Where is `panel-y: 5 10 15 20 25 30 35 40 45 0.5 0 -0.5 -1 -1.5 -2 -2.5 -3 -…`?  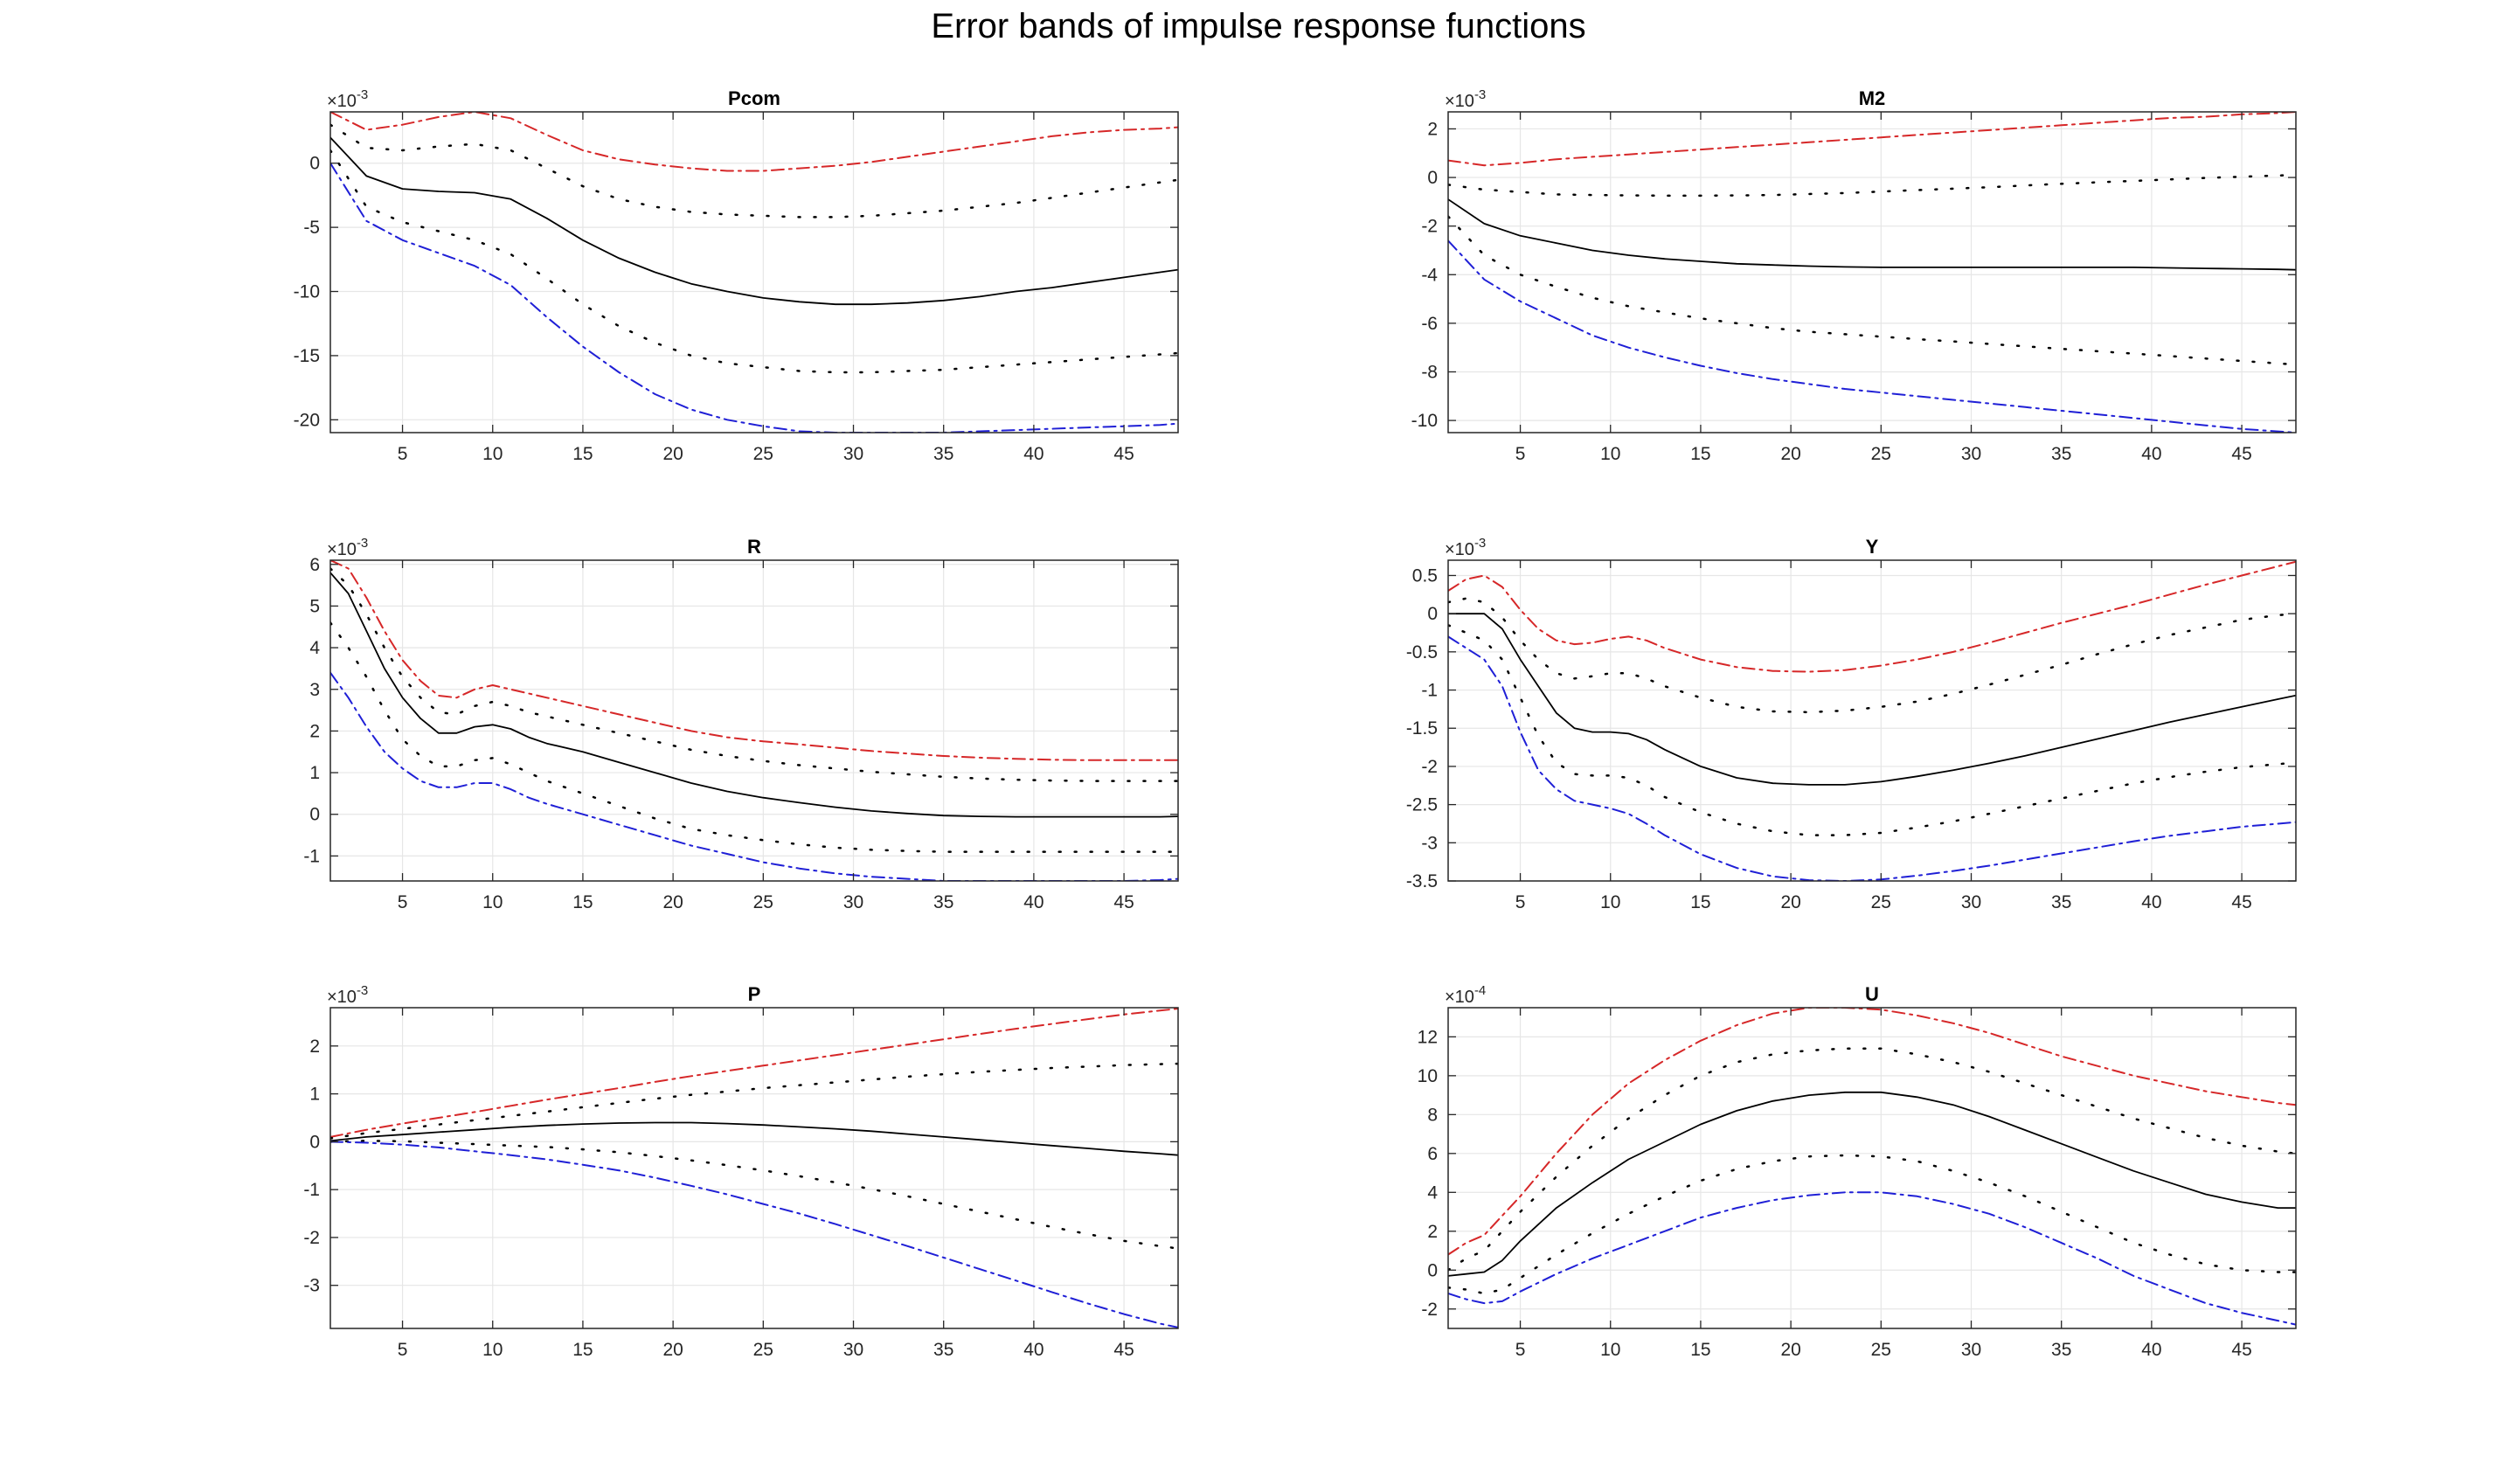
panel-y: 5 10 15 20 25 30 35 40 45 0.5 0 -0.5 -1 -1.5 -2 -2.5 -3 -… is located at coordinates (1851, 724).